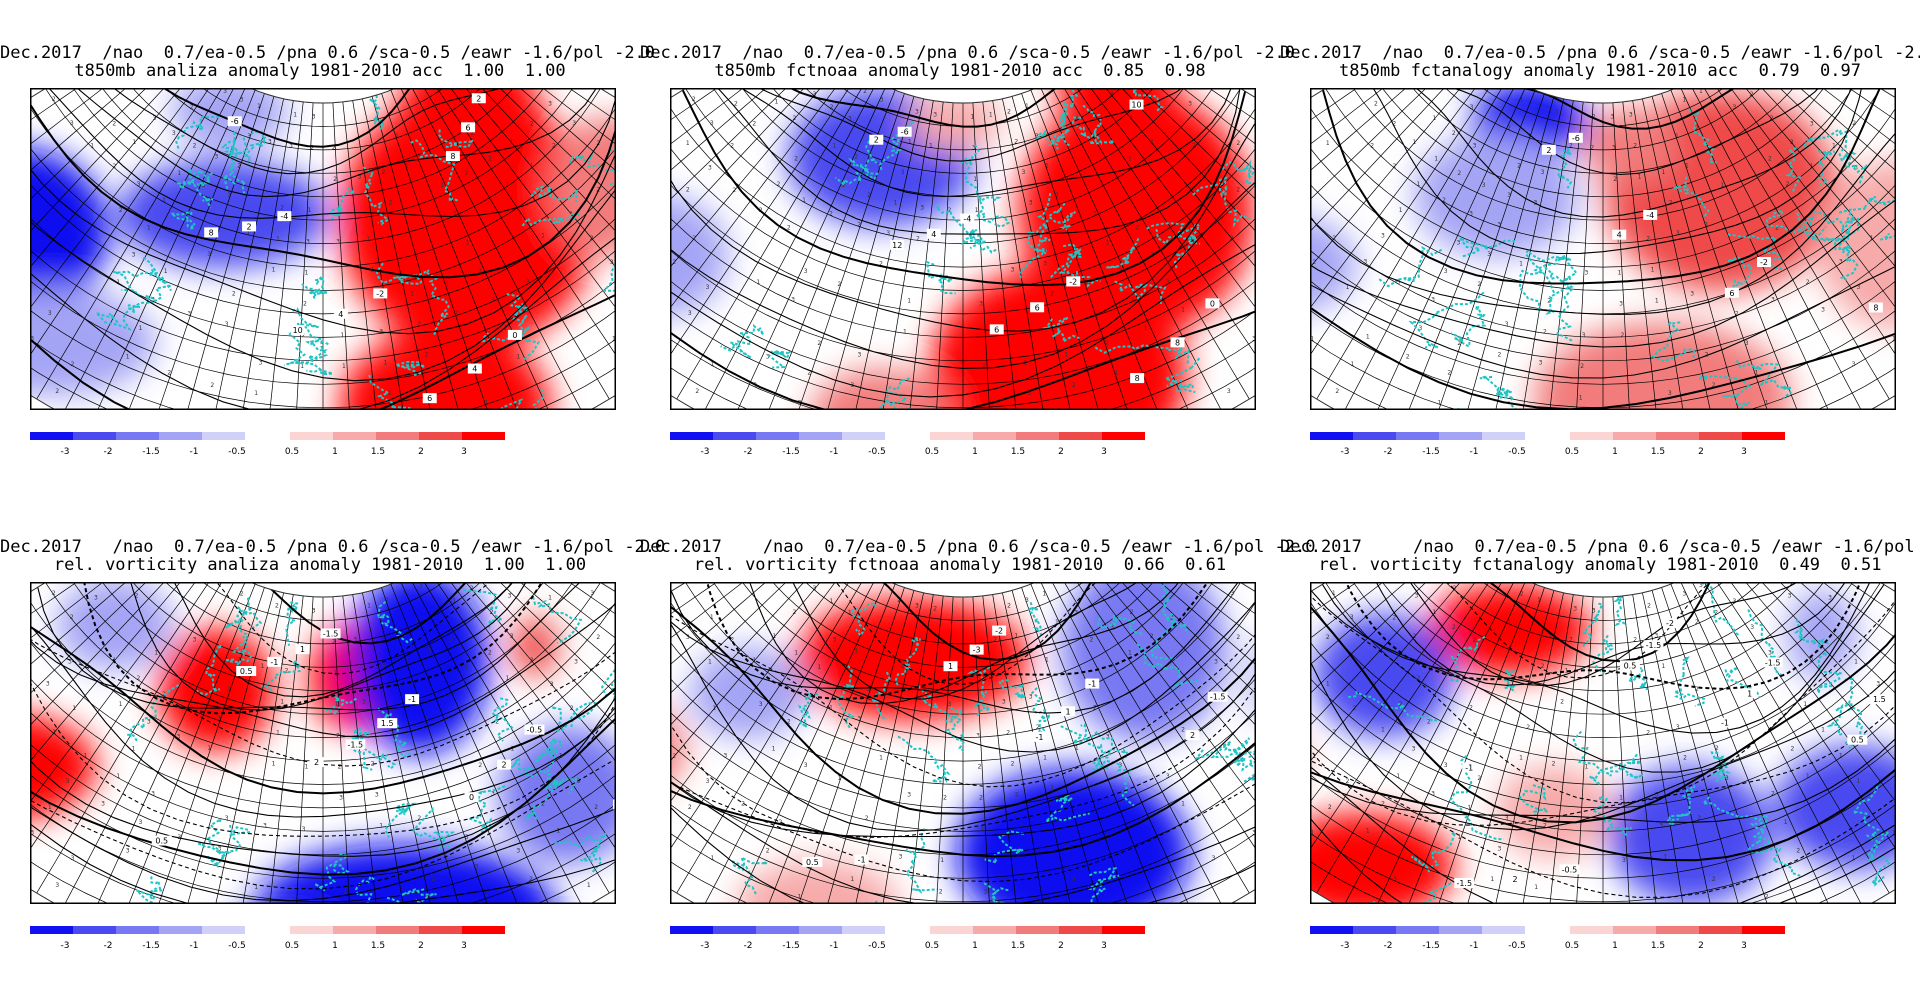 This screenshot has height=988, width=1920. I want to click on contour-label-text: 0.5, so click(1857, 740).